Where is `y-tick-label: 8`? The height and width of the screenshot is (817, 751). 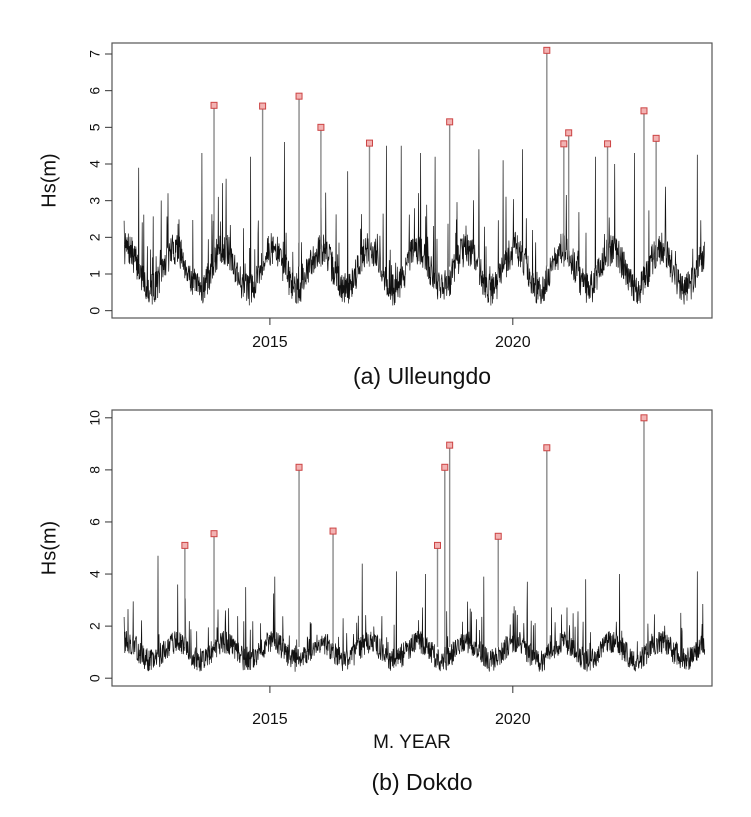 y-tick-label: 8 is located at coordinates (95, 470).